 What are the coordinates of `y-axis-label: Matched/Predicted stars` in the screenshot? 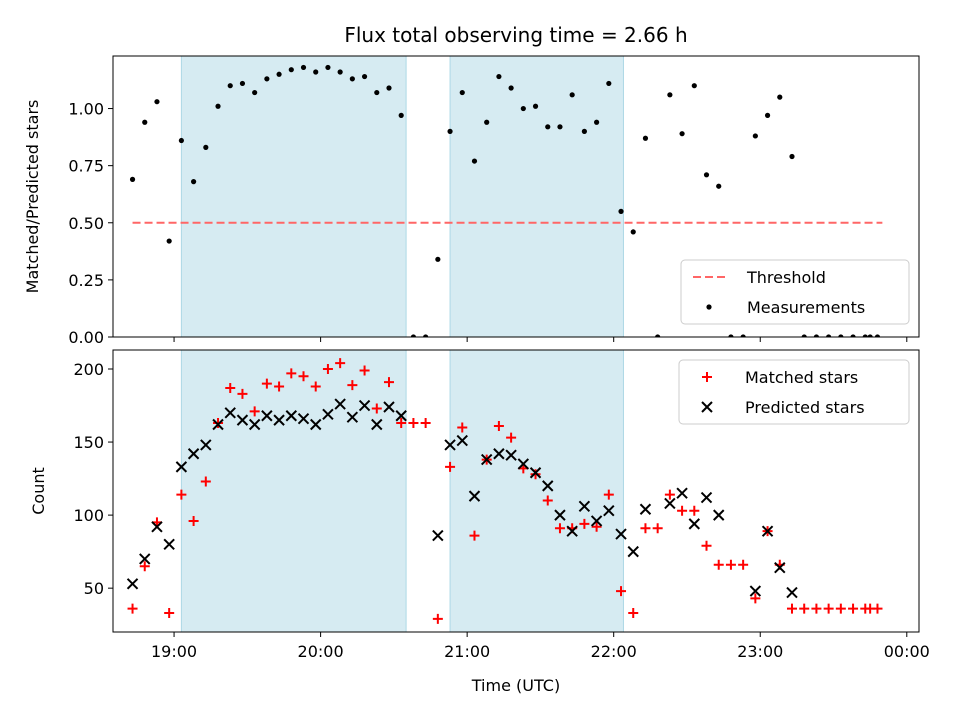 It's located at (32, 197).